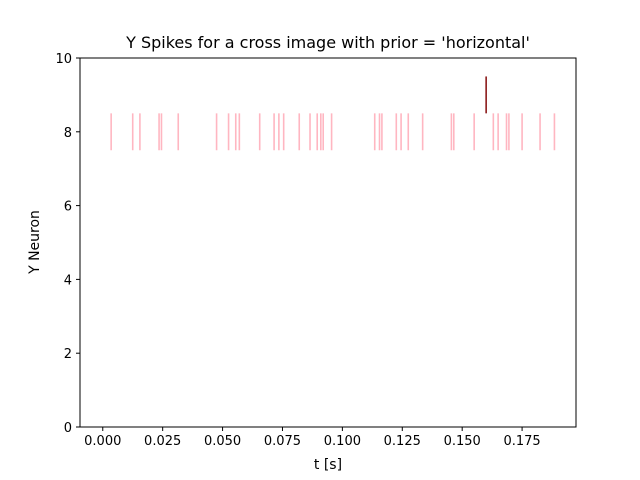 The height and width of the screenshot is (480, 640). I want to click on x-tick-label: 0.025, so click(162, 441).